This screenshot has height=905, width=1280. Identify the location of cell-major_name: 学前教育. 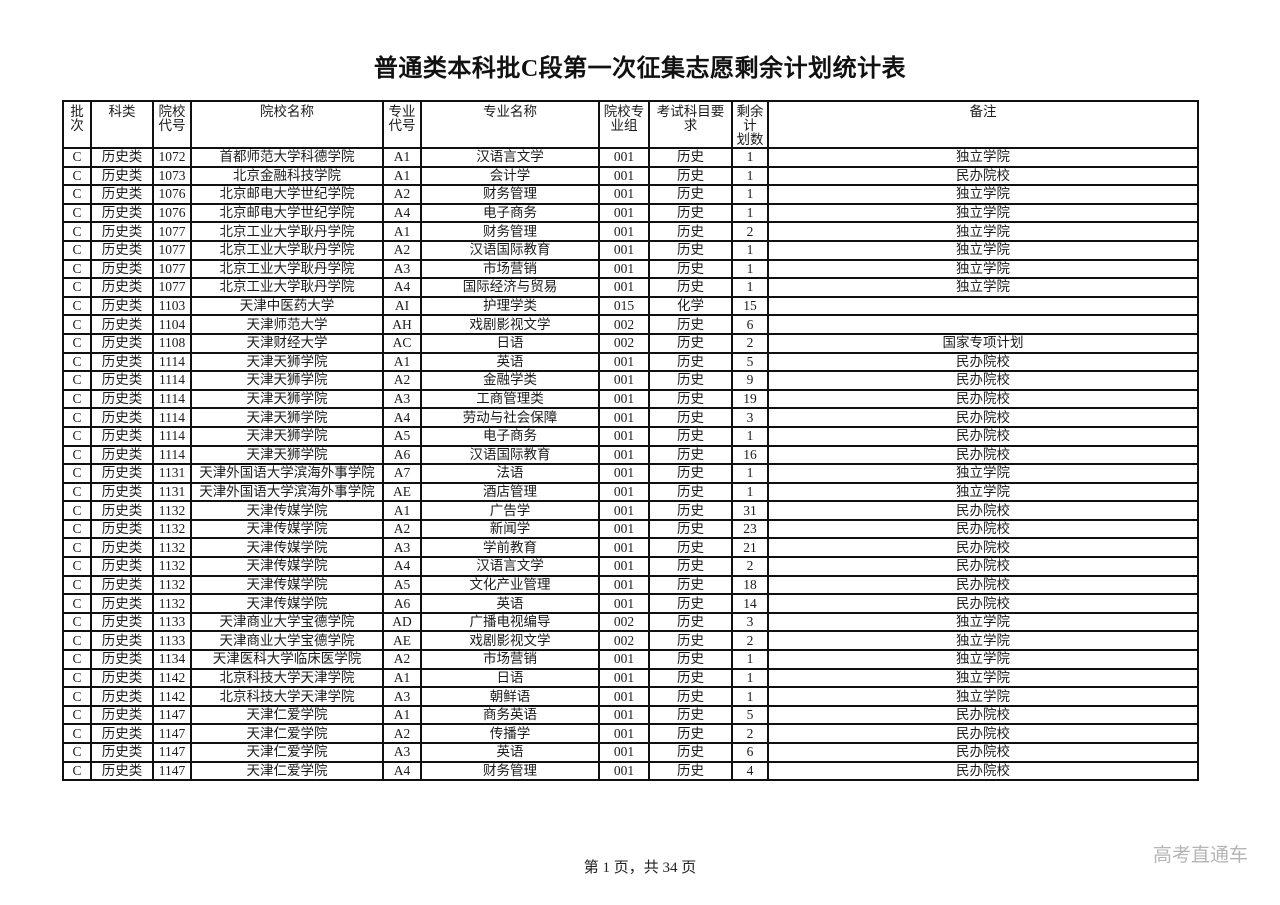
(510, 548).